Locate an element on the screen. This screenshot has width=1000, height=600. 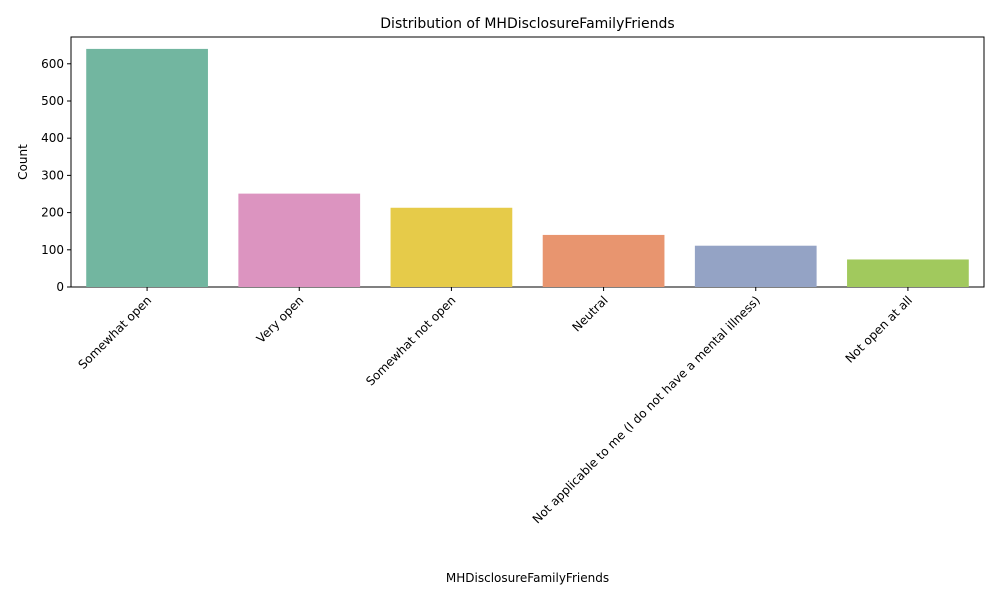
x-tick-label-3: Neutral is located at coordinates (589, 313).